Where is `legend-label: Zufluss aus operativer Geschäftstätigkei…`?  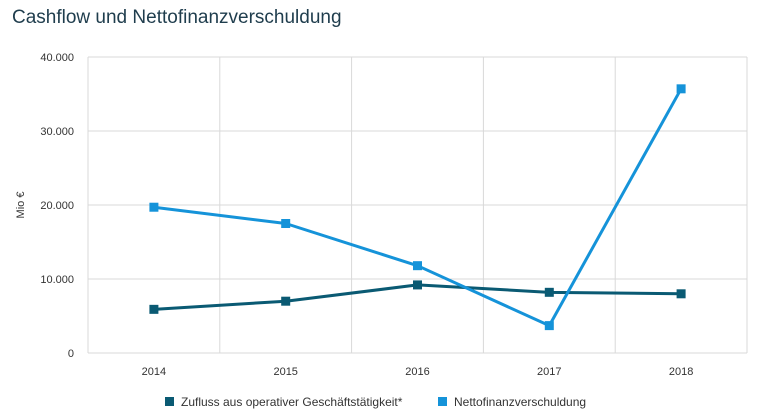
legend-label: Zufluss aus operativer Geschäftstätigkei… is located at coordinates (292, 402).